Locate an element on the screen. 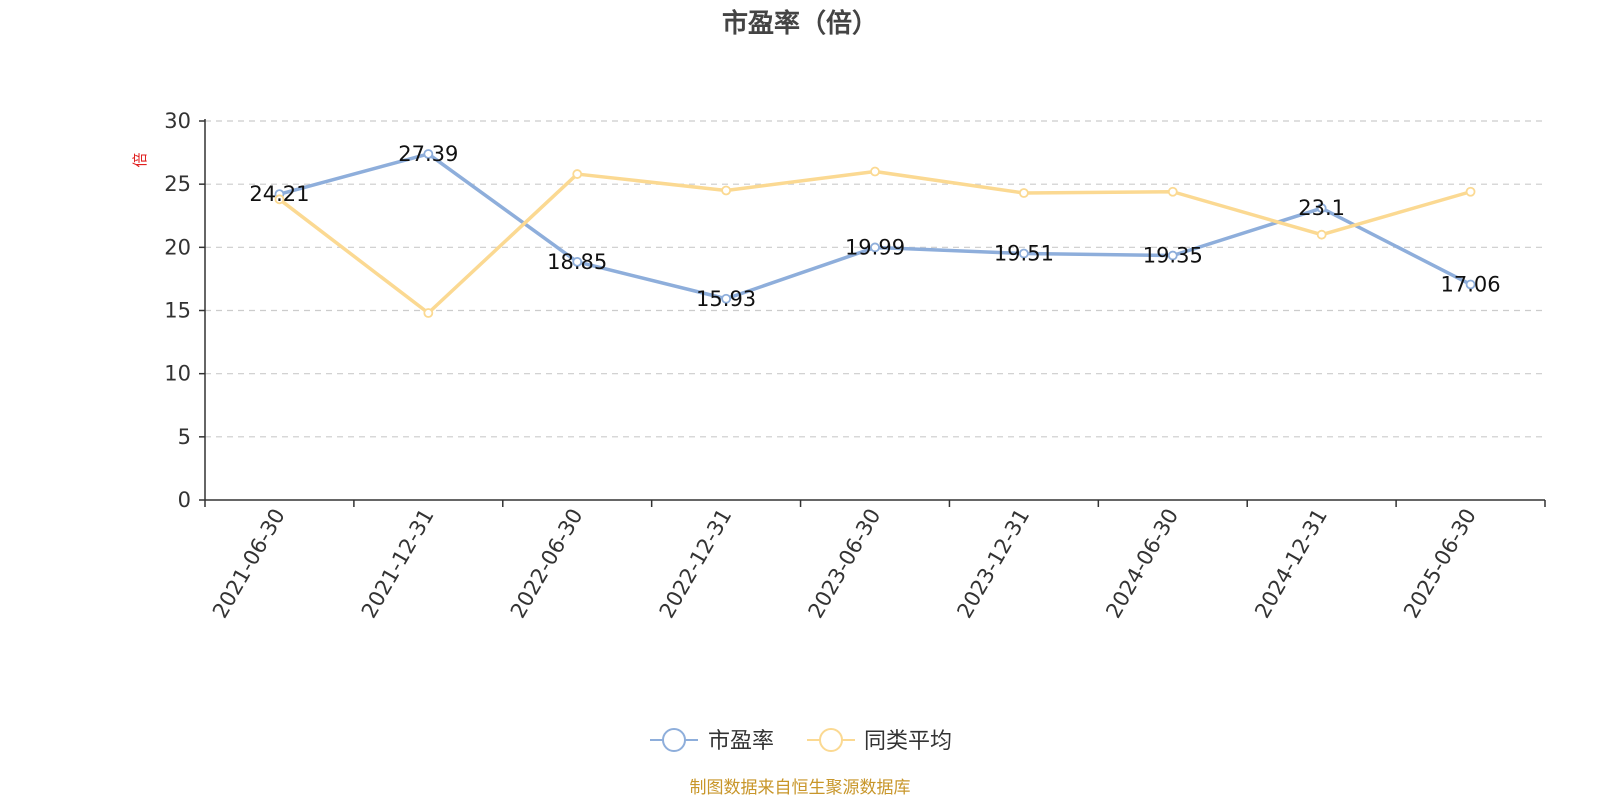 The image size is (1600, 804). data-label: 23.1 is located at coordinates (1321, 208).